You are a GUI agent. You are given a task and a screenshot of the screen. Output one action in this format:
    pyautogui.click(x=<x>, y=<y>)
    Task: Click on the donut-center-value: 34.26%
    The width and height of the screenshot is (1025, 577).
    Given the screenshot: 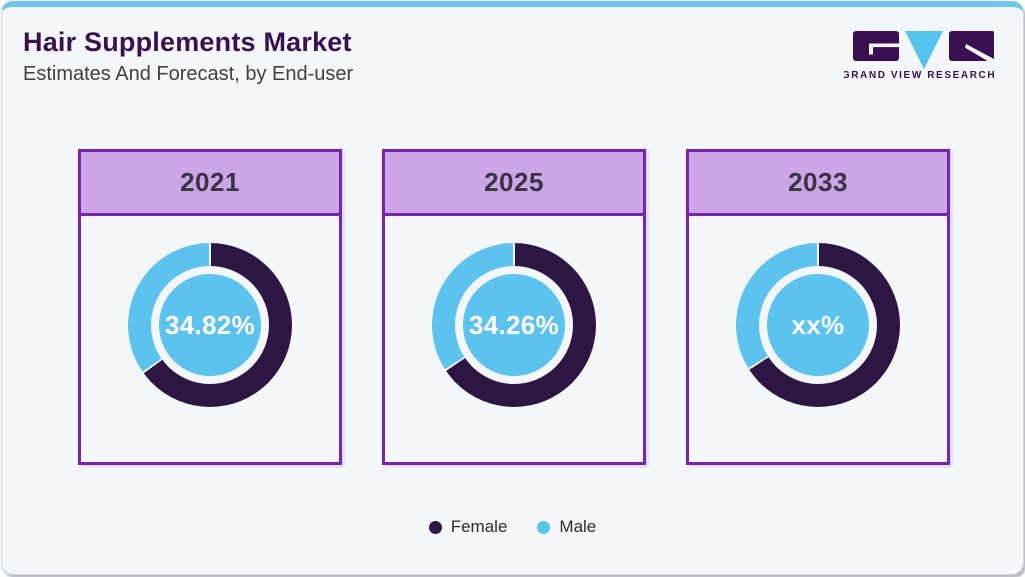 What is the action you would take?
    pyautogui.click(x=514, y=324)
    